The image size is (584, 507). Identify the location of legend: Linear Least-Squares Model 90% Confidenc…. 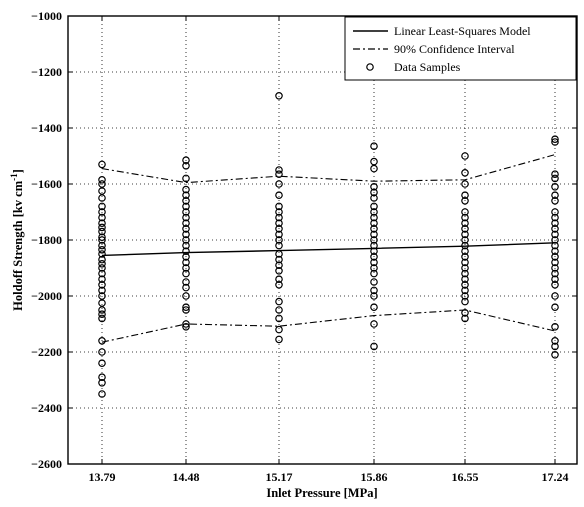
(460, 48).